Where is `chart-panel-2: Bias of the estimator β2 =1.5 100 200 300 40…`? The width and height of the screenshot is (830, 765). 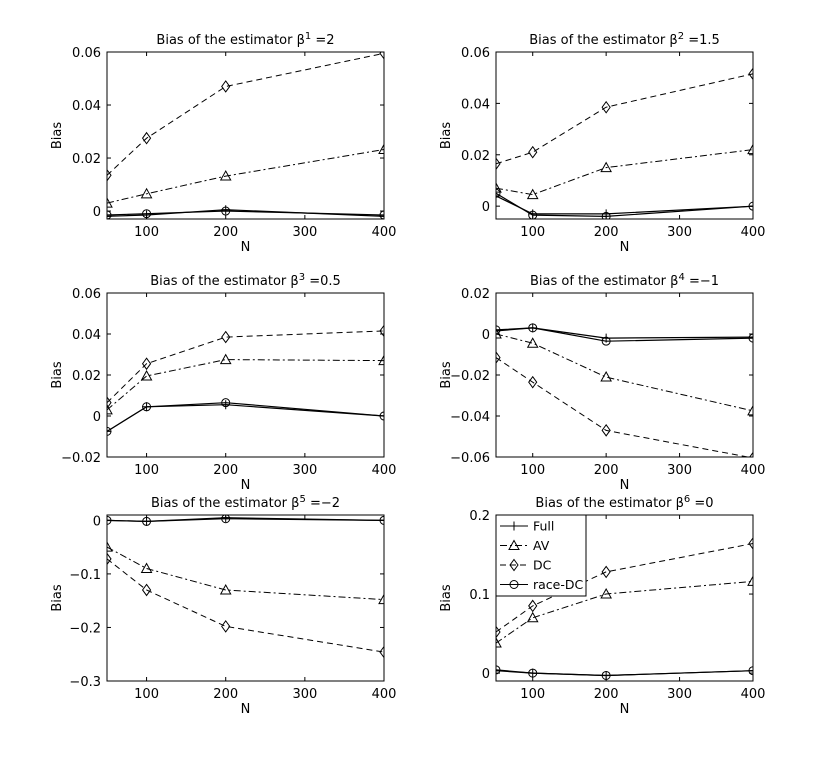 chart-panel-2: Bias of the estimator β2 =1.5 100 200 300 40… is located at coordinates (602, 143).